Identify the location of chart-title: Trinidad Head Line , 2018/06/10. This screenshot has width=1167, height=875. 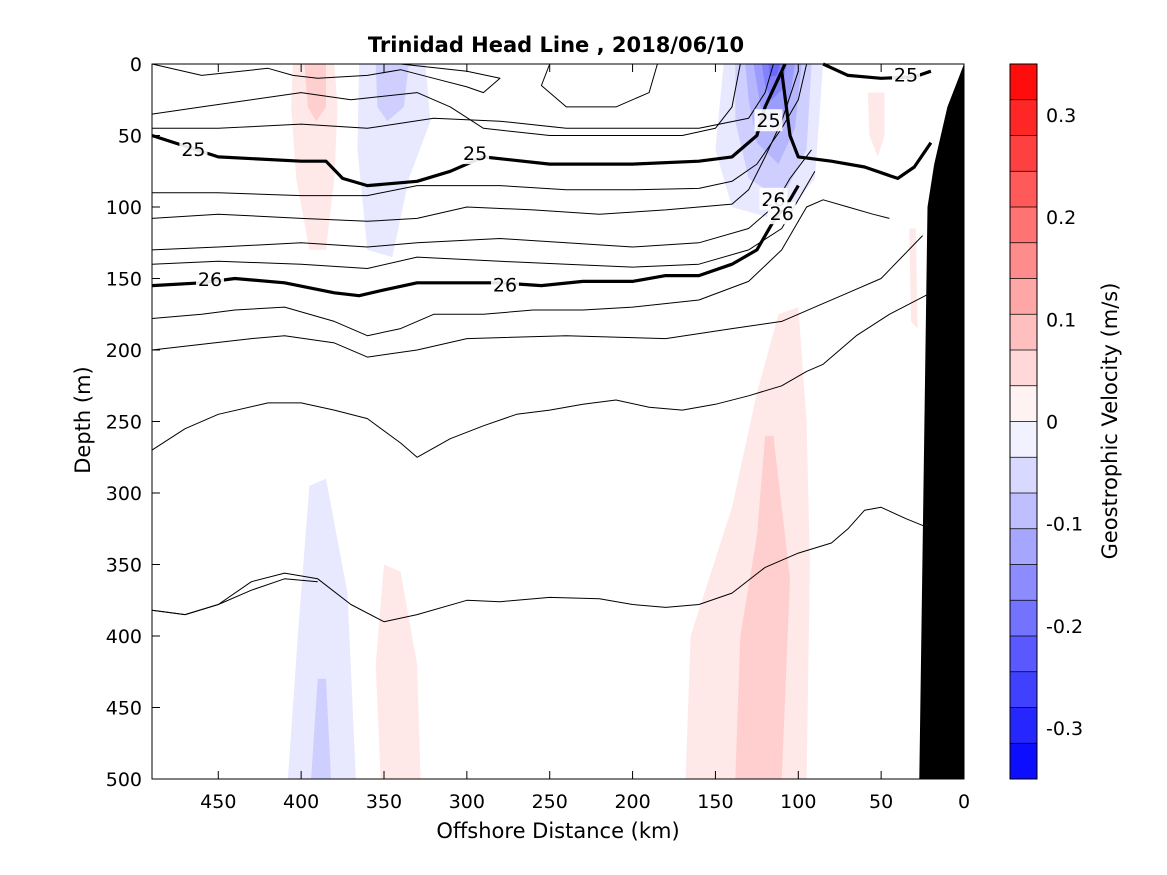
(556, 45).